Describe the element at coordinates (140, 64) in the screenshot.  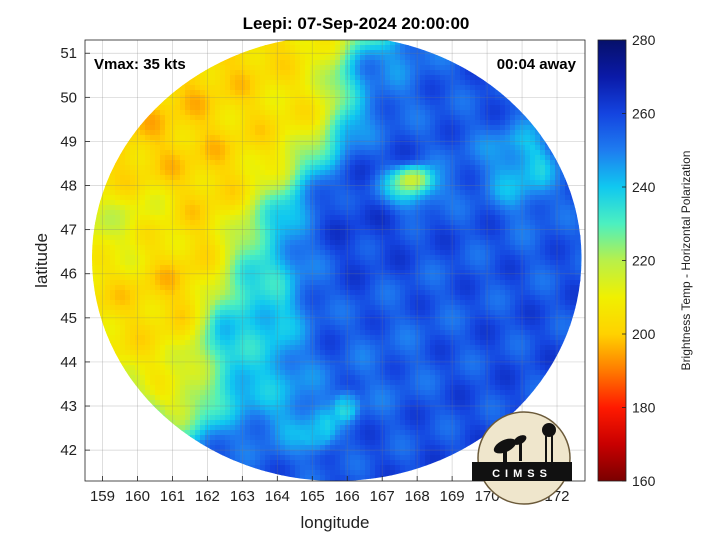
I see `vmax-annotation: Vmax: 35 kts` at that location.